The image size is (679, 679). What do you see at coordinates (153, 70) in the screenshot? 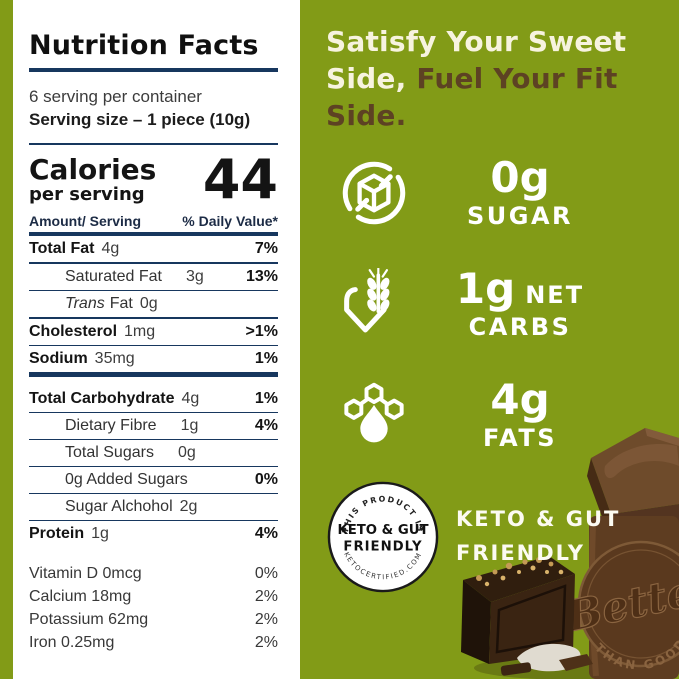
I see `title-rule` at bounding box center [153, 70].